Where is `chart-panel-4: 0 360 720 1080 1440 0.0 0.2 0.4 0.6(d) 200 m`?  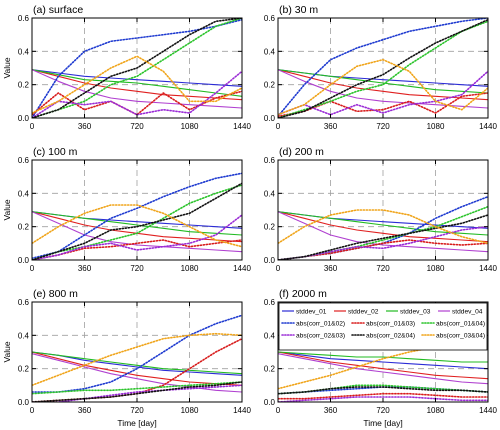
chart-panel-4: 0 360 720 1080 1440 0.0 0.2 0.4 0.6(d) 200 m is located at coordinates (381, 209).